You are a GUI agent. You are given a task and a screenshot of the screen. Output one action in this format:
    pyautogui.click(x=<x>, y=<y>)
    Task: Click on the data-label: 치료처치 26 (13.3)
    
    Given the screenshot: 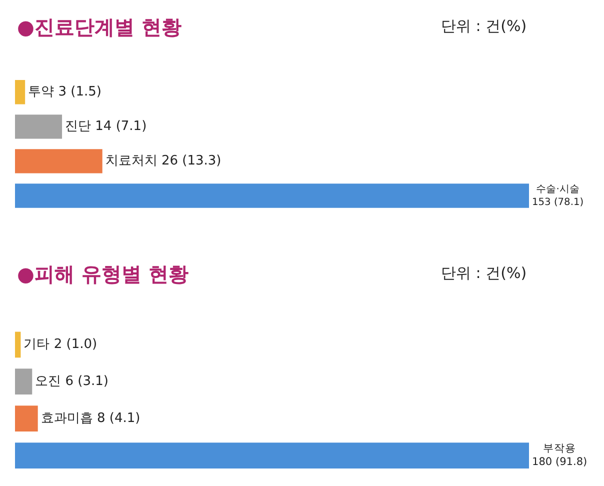 What is the action you would take?
    pyautogui.click(x=163, y=161)
    